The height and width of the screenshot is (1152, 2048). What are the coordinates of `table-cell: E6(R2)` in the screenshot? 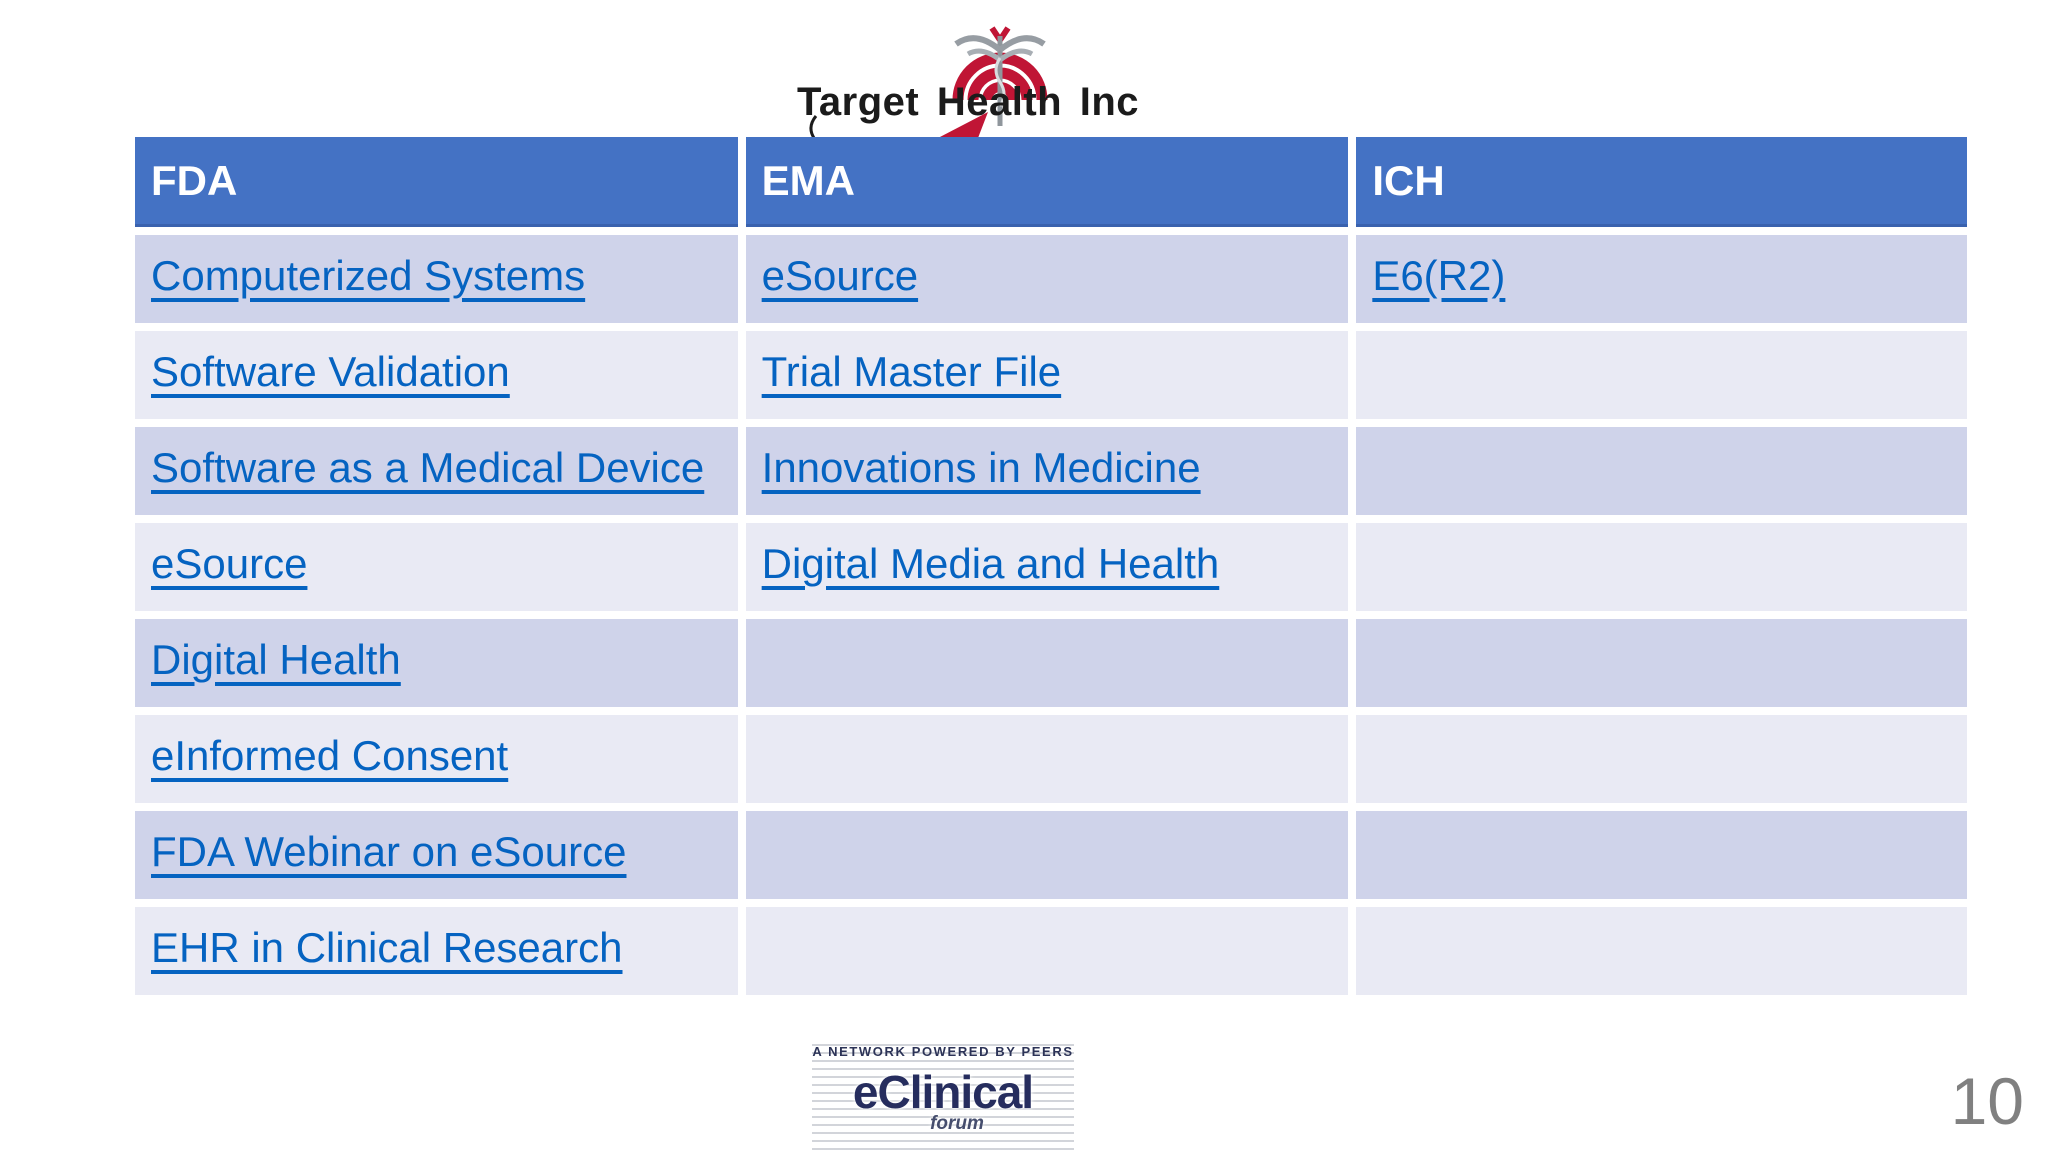 It's located at (1661, 283).